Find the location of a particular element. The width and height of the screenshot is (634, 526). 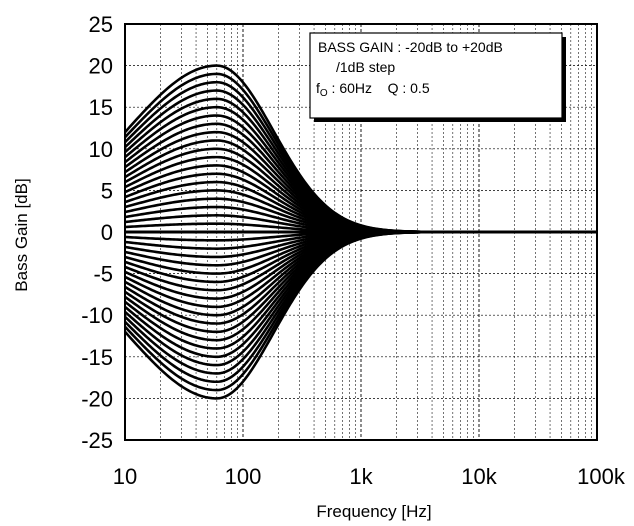

x-axis-label: Frequency [Hz] is located at coordinates (373, 511).